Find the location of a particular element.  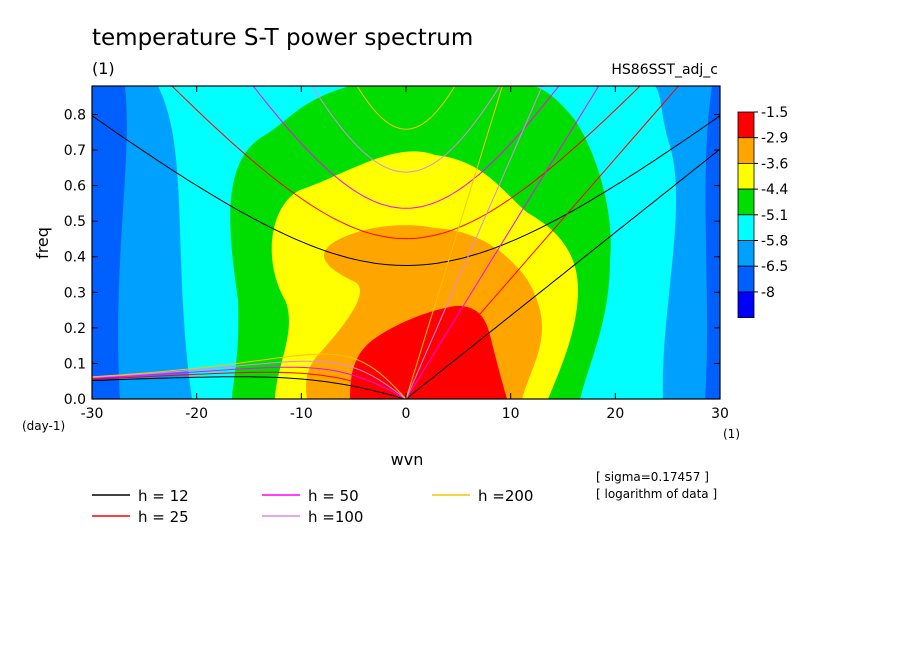

x-tick-label: 20 is located at coordinates (615, 414).